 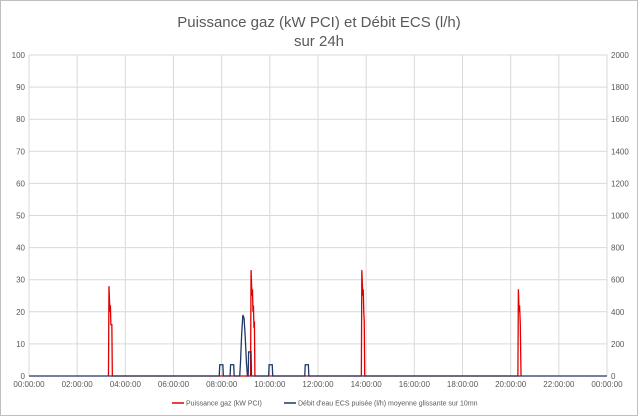 What do you see at coordinates (20, 151) in the screenshot?
I see `y-left-tick-label: 70` at bounding box center [20, 151].